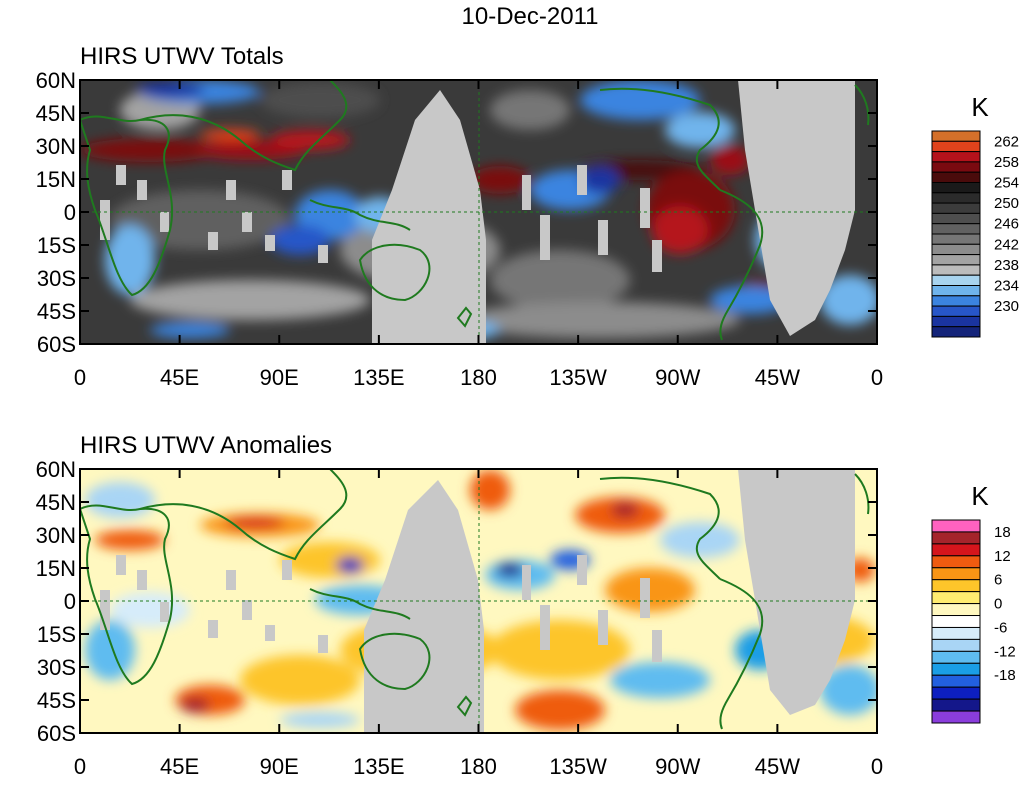 The height and width of the screenshot is (785, 1027). Describe the element at coordinates (206, 445) in the screenshot. I see `anomalies-panel-title: HIRS UTWV Anomalies` at that location.